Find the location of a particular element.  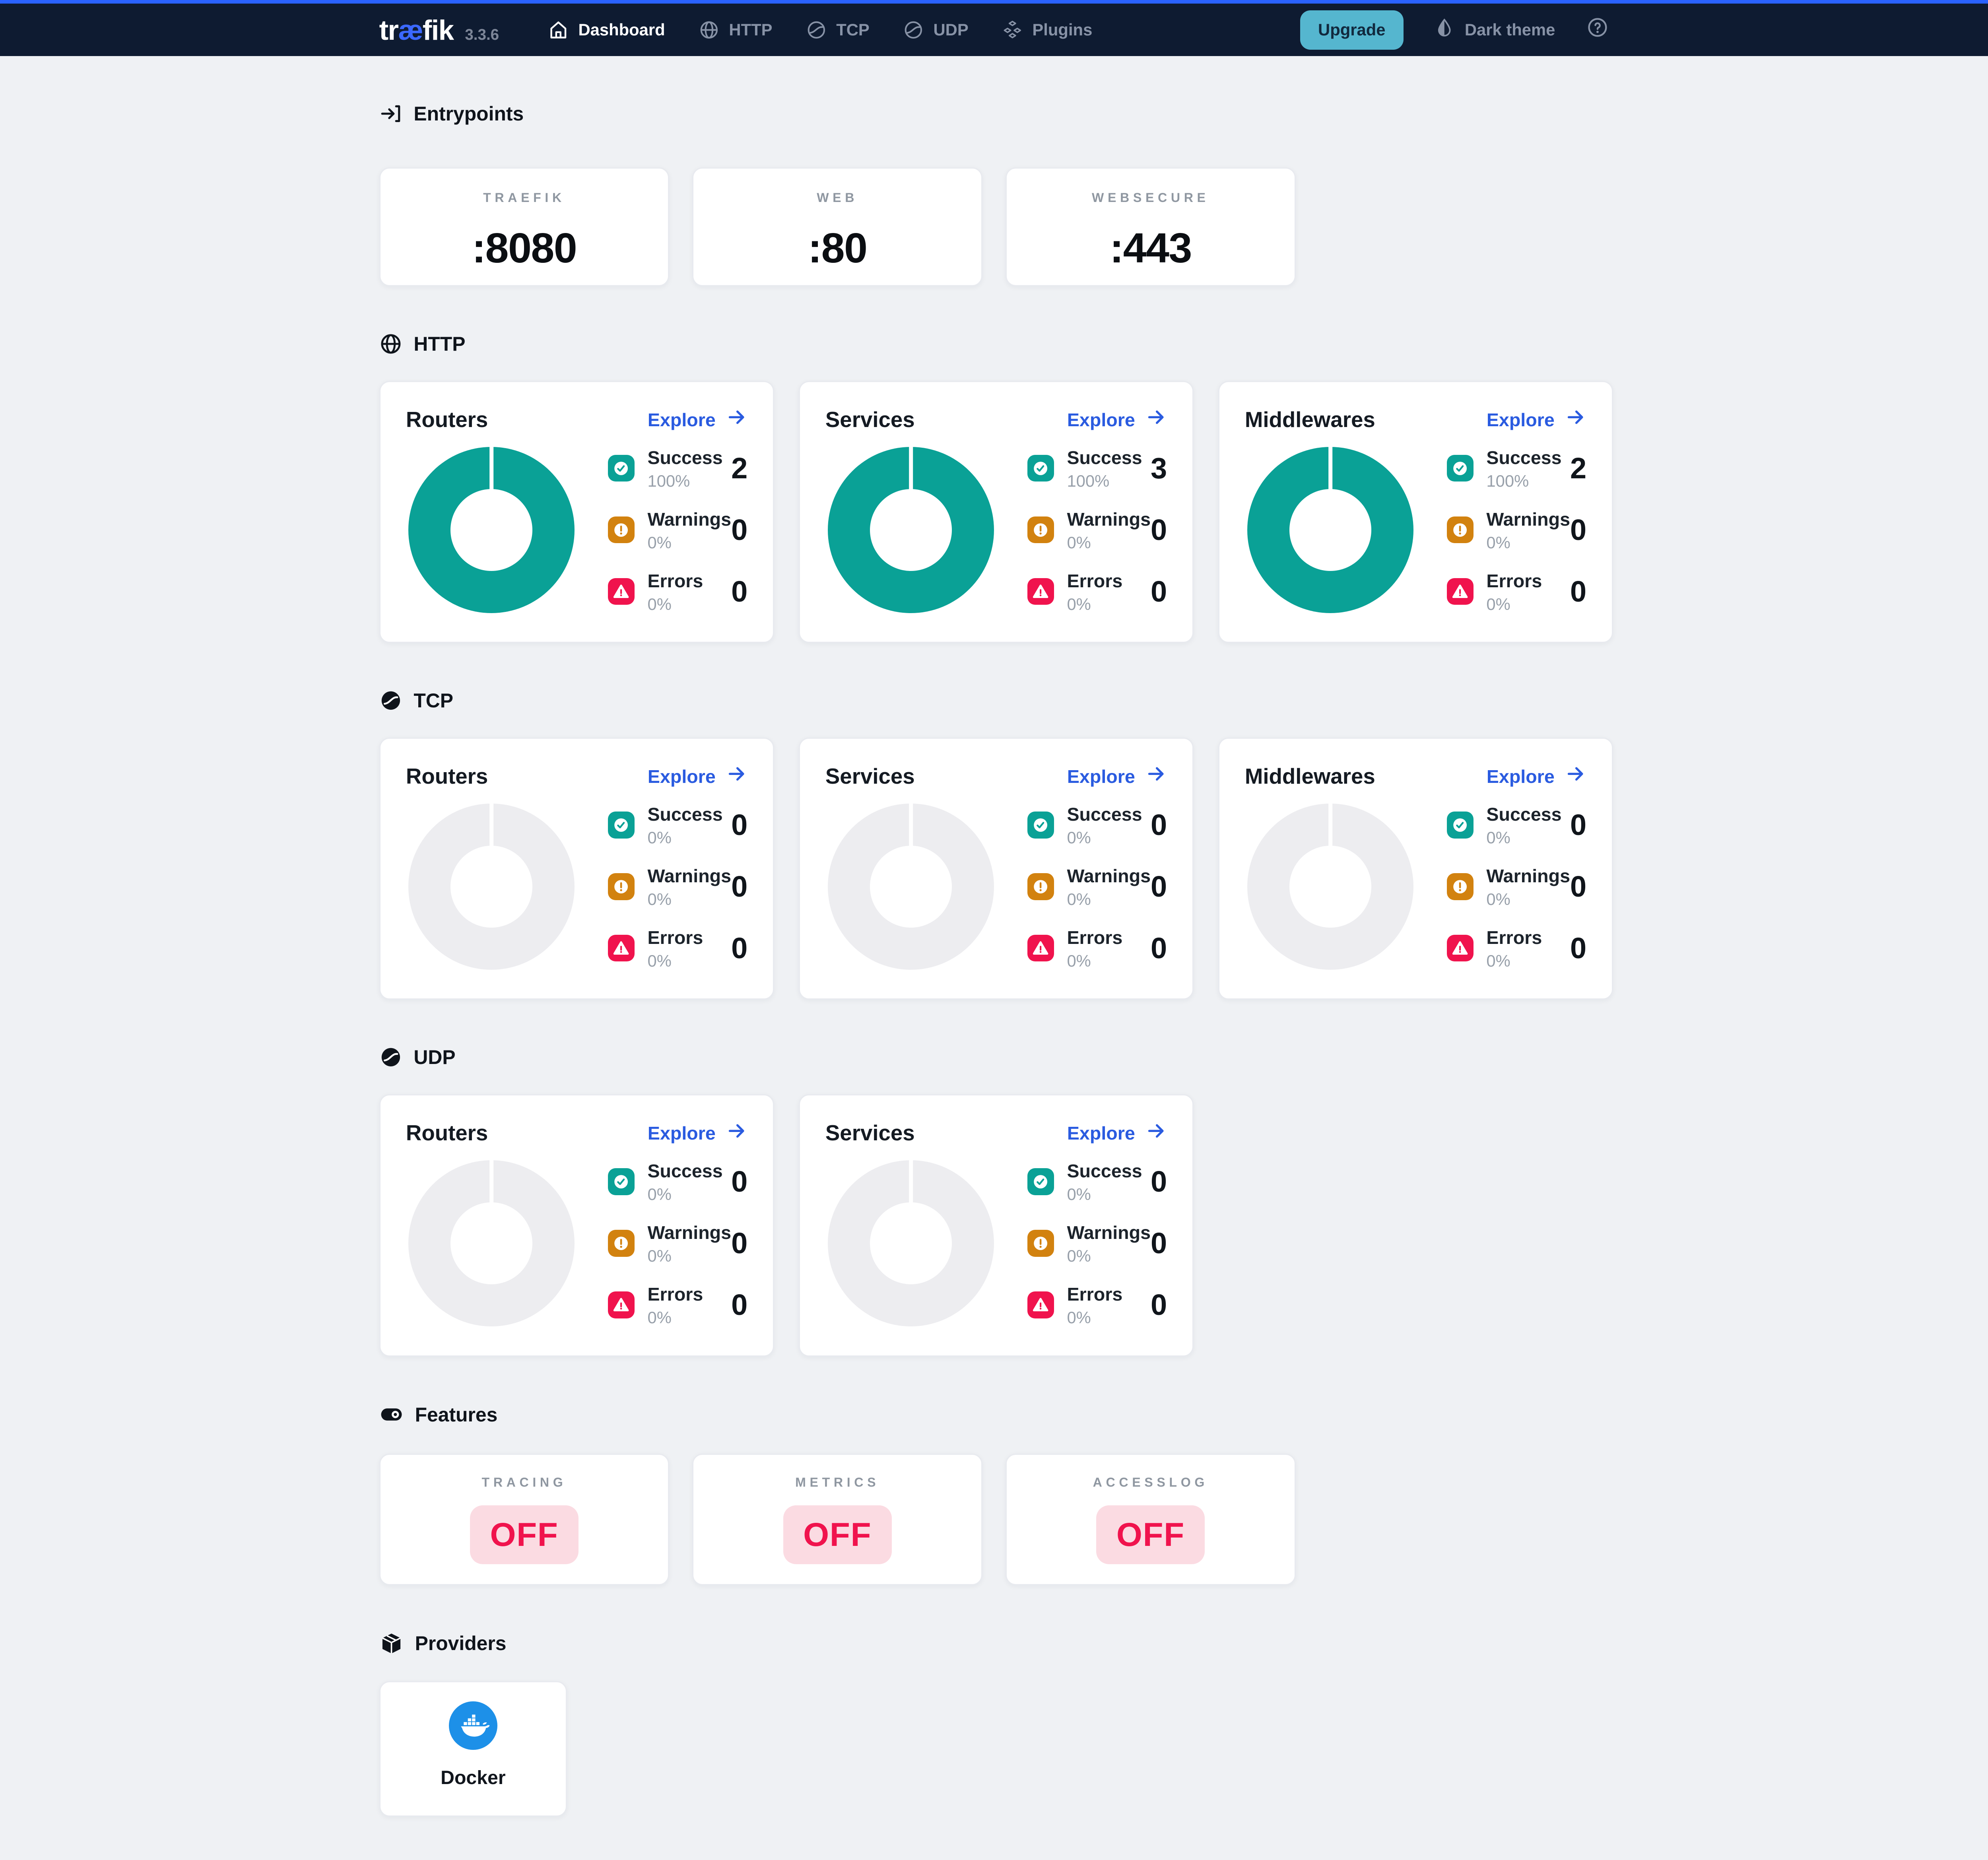

upgrade-button: Upgrade is located at coordinates (1352, 30).